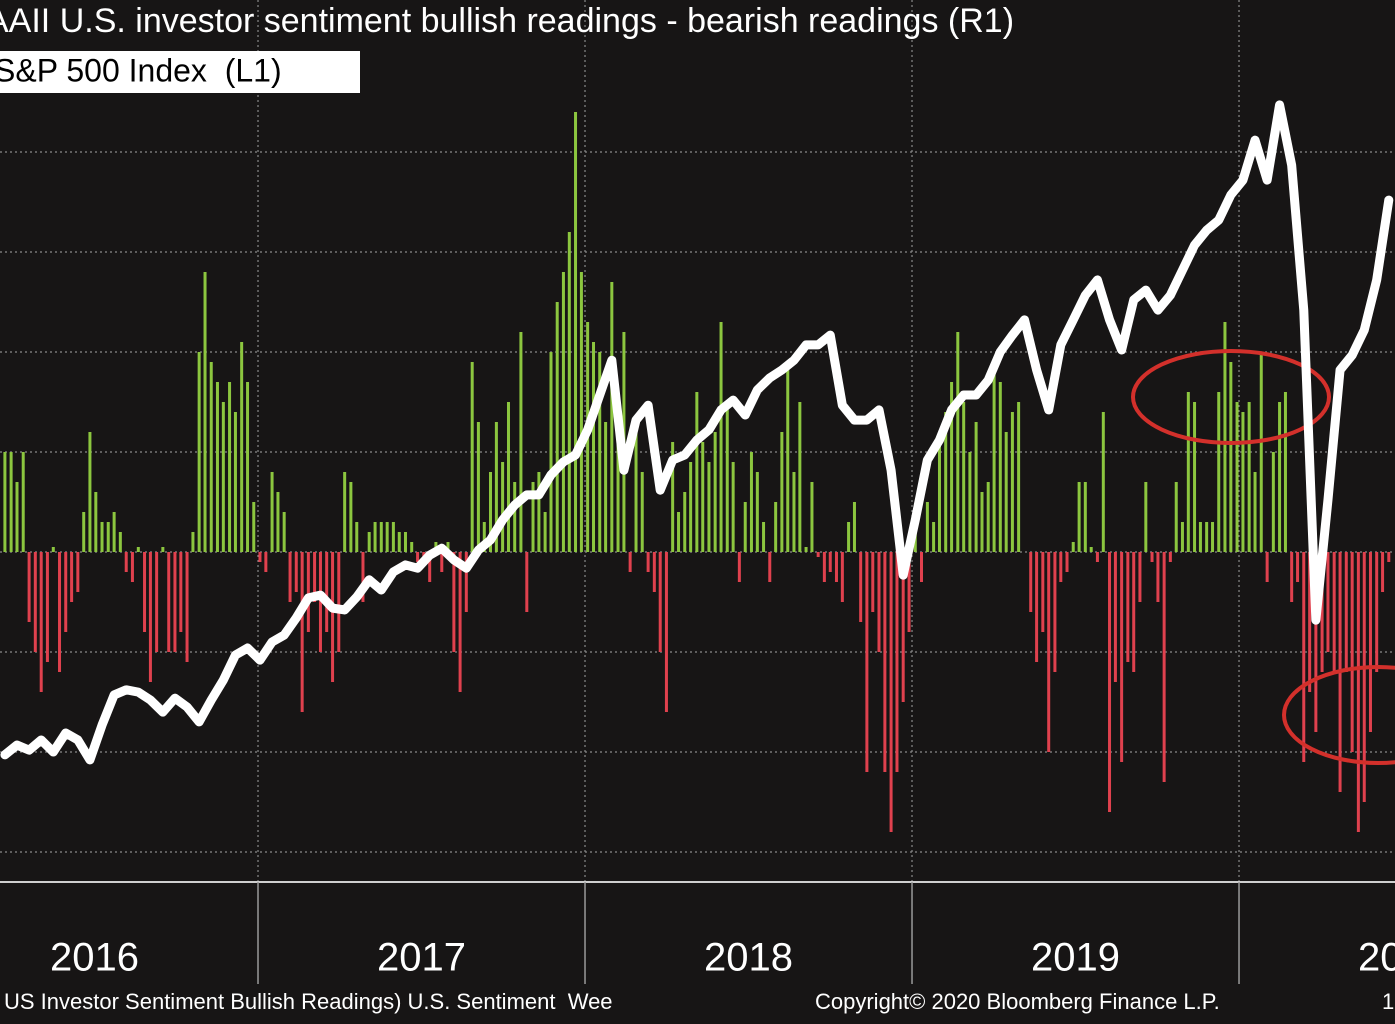 The image size is (1395, 1024). What do you see at coordinates (94, 958) in the screenshot?
I see `x-tick-label: 2016` at bounding box center [94, 958].